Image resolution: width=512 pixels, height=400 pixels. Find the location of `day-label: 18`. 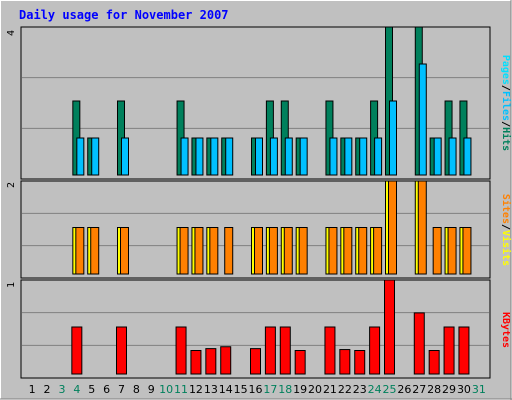

day-label: 18 is located at coordinates (285, 389).